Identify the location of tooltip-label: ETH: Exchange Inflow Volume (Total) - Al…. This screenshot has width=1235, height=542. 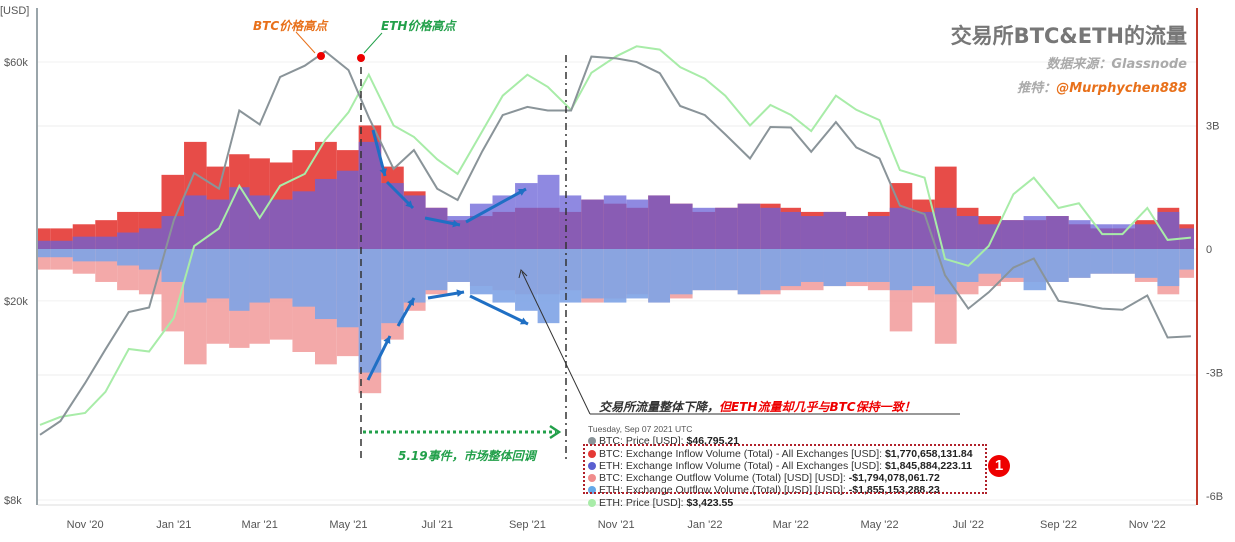
(742, 465).